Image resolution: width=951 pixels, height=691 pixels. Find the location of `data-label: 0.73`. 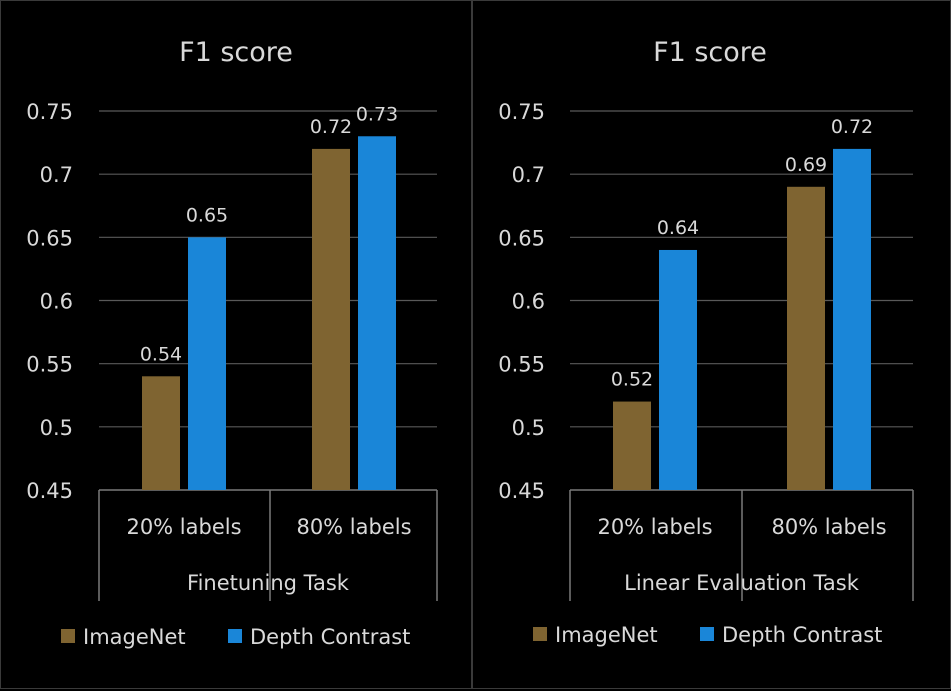

data-label: 0.73 is located at coordinates (377, 114).